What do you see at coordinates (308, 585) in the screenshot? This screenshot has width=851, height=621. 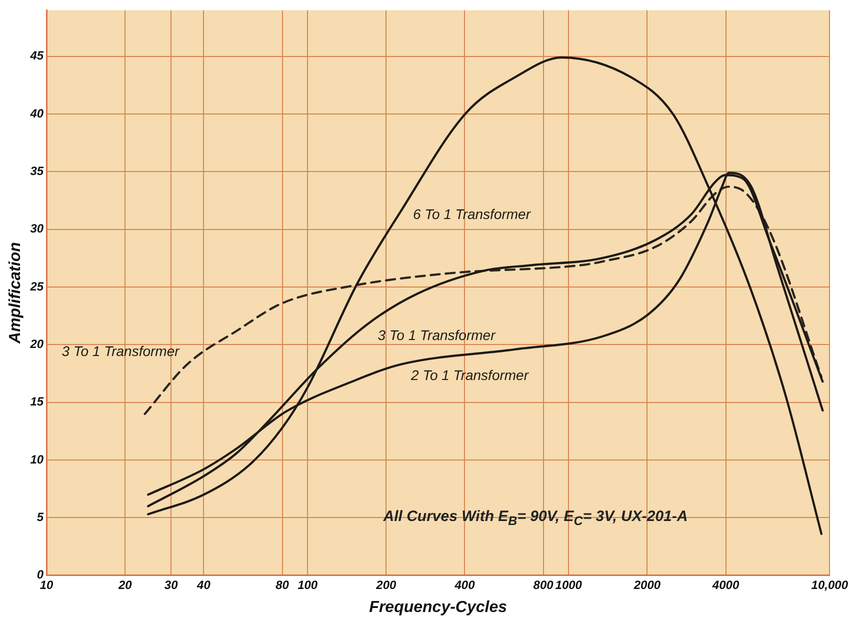 I see `x-tick-label: 100` at bounding box center [308, 585].